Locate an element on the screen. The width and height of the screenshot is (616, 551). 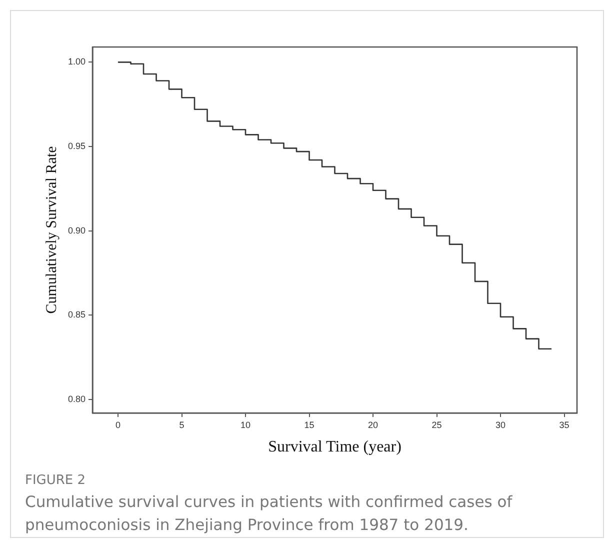
y-tick-label: 0.85 is located at coordinates (77, 315).